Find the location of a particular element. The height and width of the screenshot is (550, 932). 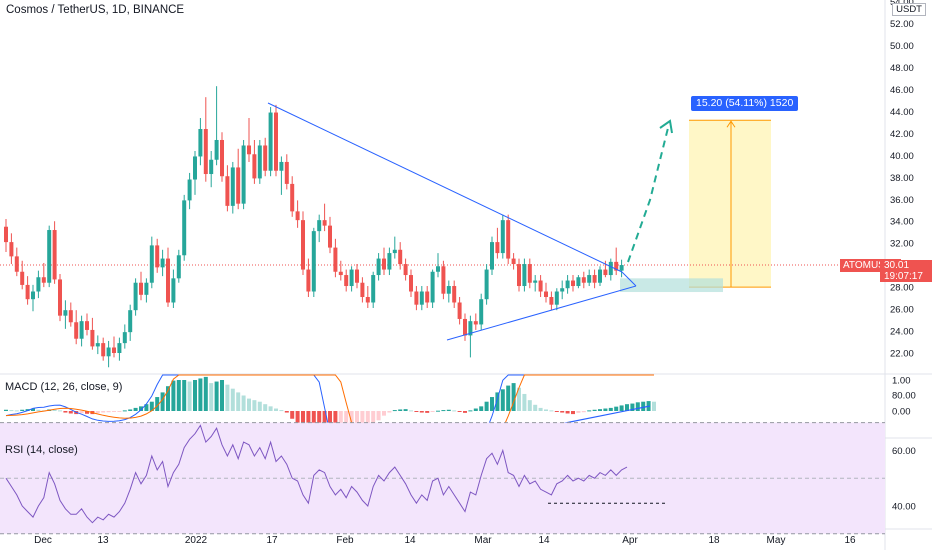

price-axis-tick-label: 34.00 is located at coordinates (902, 222).